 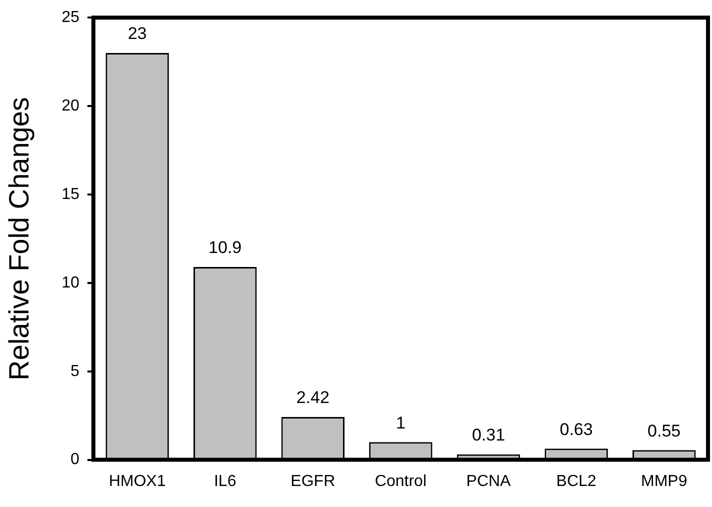 I want to click on y-tick-label: 15, so click(x=71, y=194).